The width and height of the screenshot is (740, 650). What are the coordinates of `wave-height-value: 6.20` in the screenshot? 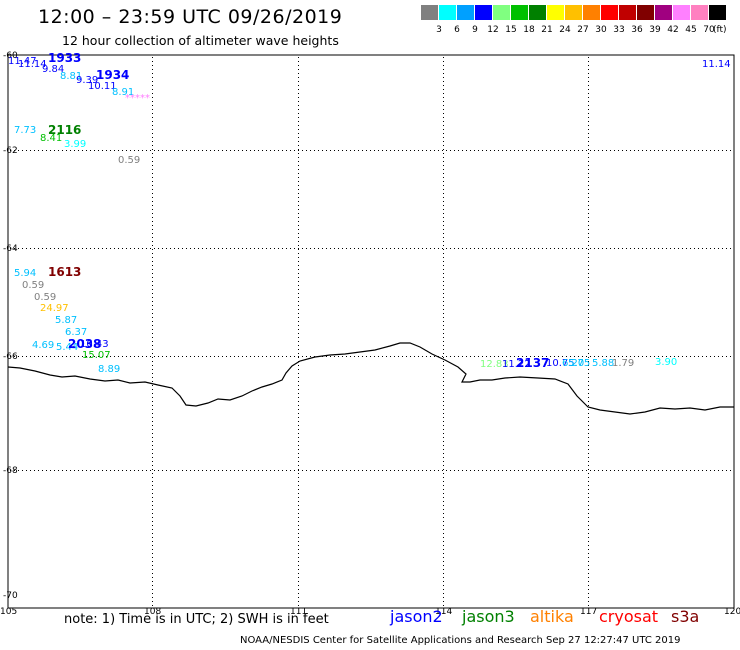 It's located at (573, 363).